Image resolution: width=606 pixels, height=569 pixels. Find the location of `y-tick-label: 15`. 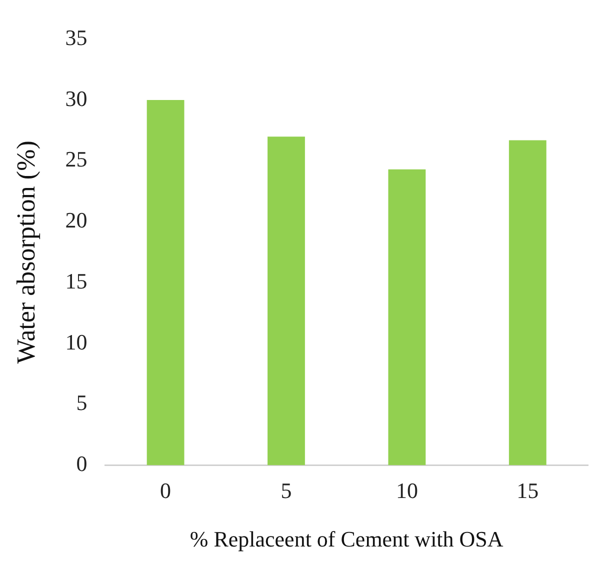

y-tick-label: 15 is located at coordinates (76, 281).